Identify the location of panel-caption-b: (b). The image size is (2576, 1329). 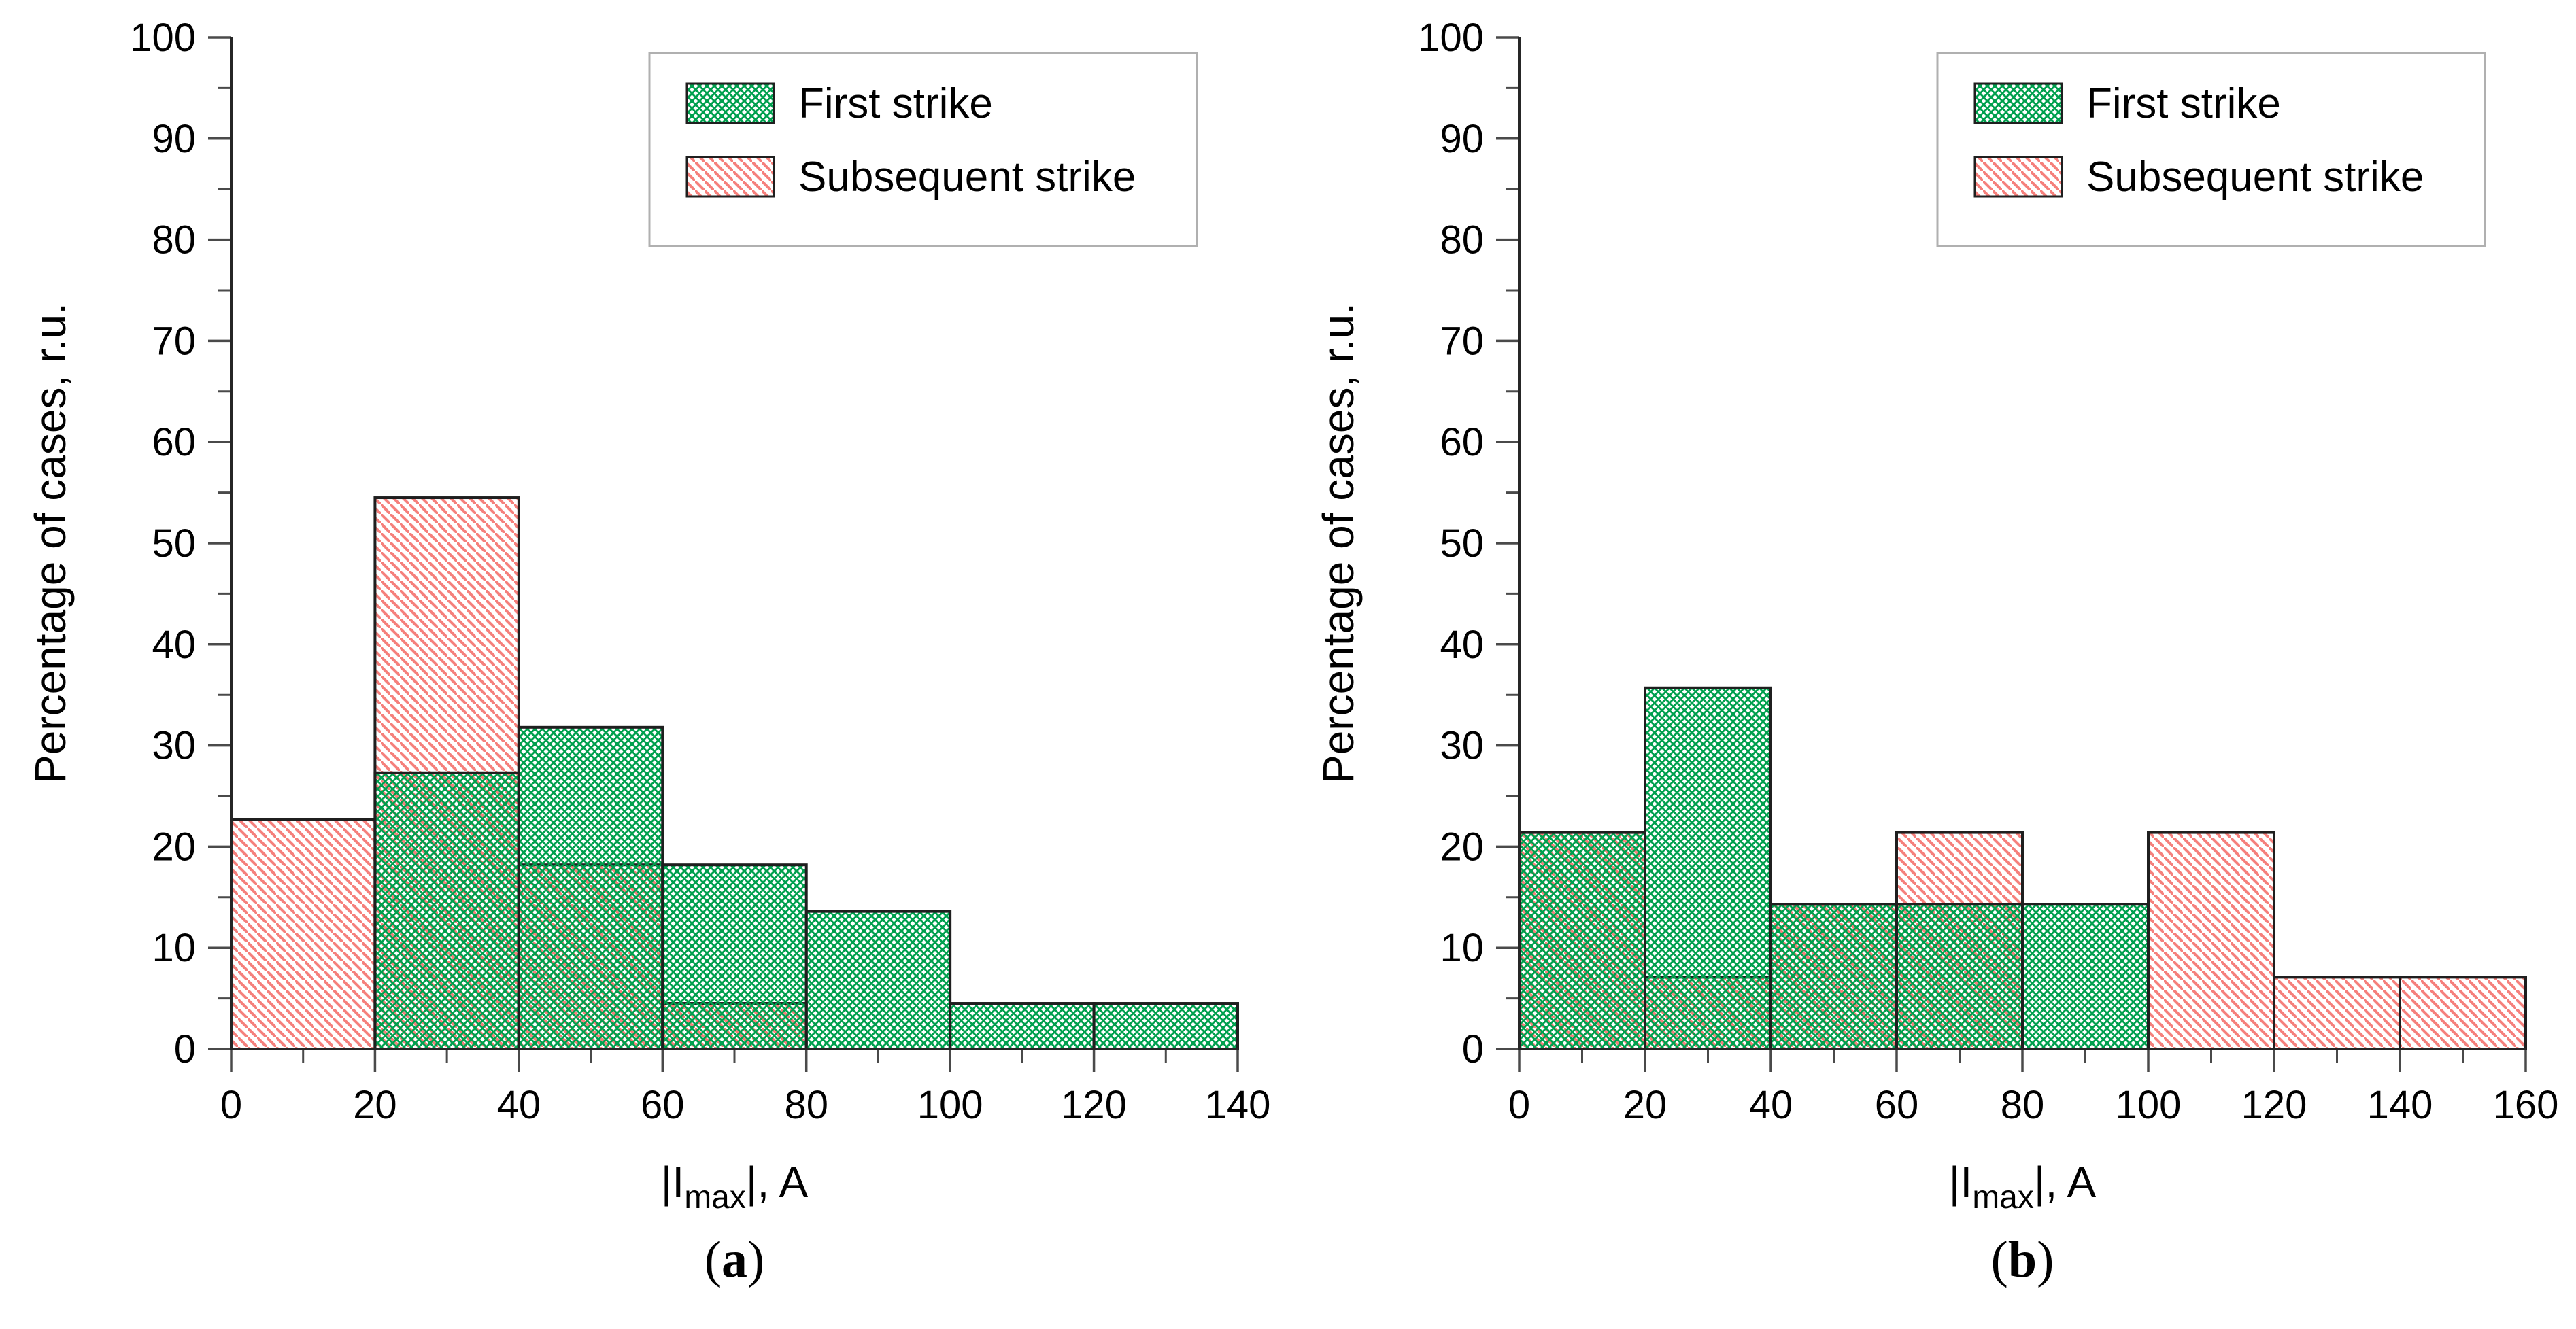
(2022, 1260).